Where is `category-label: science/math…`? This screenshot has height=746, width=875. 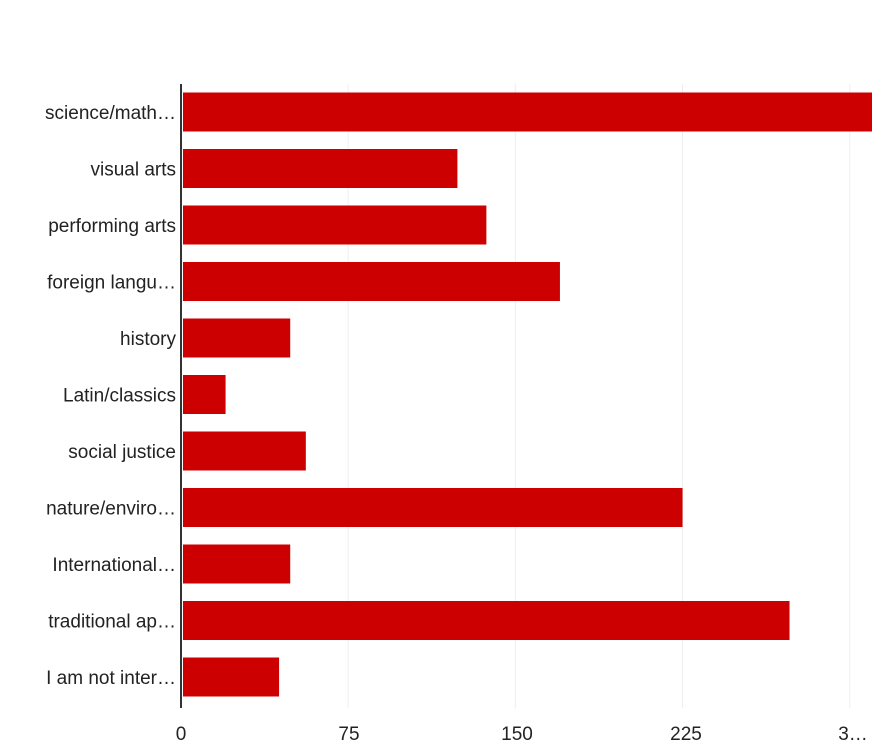
category-label: science/math… is located at coordinates (110, 113).